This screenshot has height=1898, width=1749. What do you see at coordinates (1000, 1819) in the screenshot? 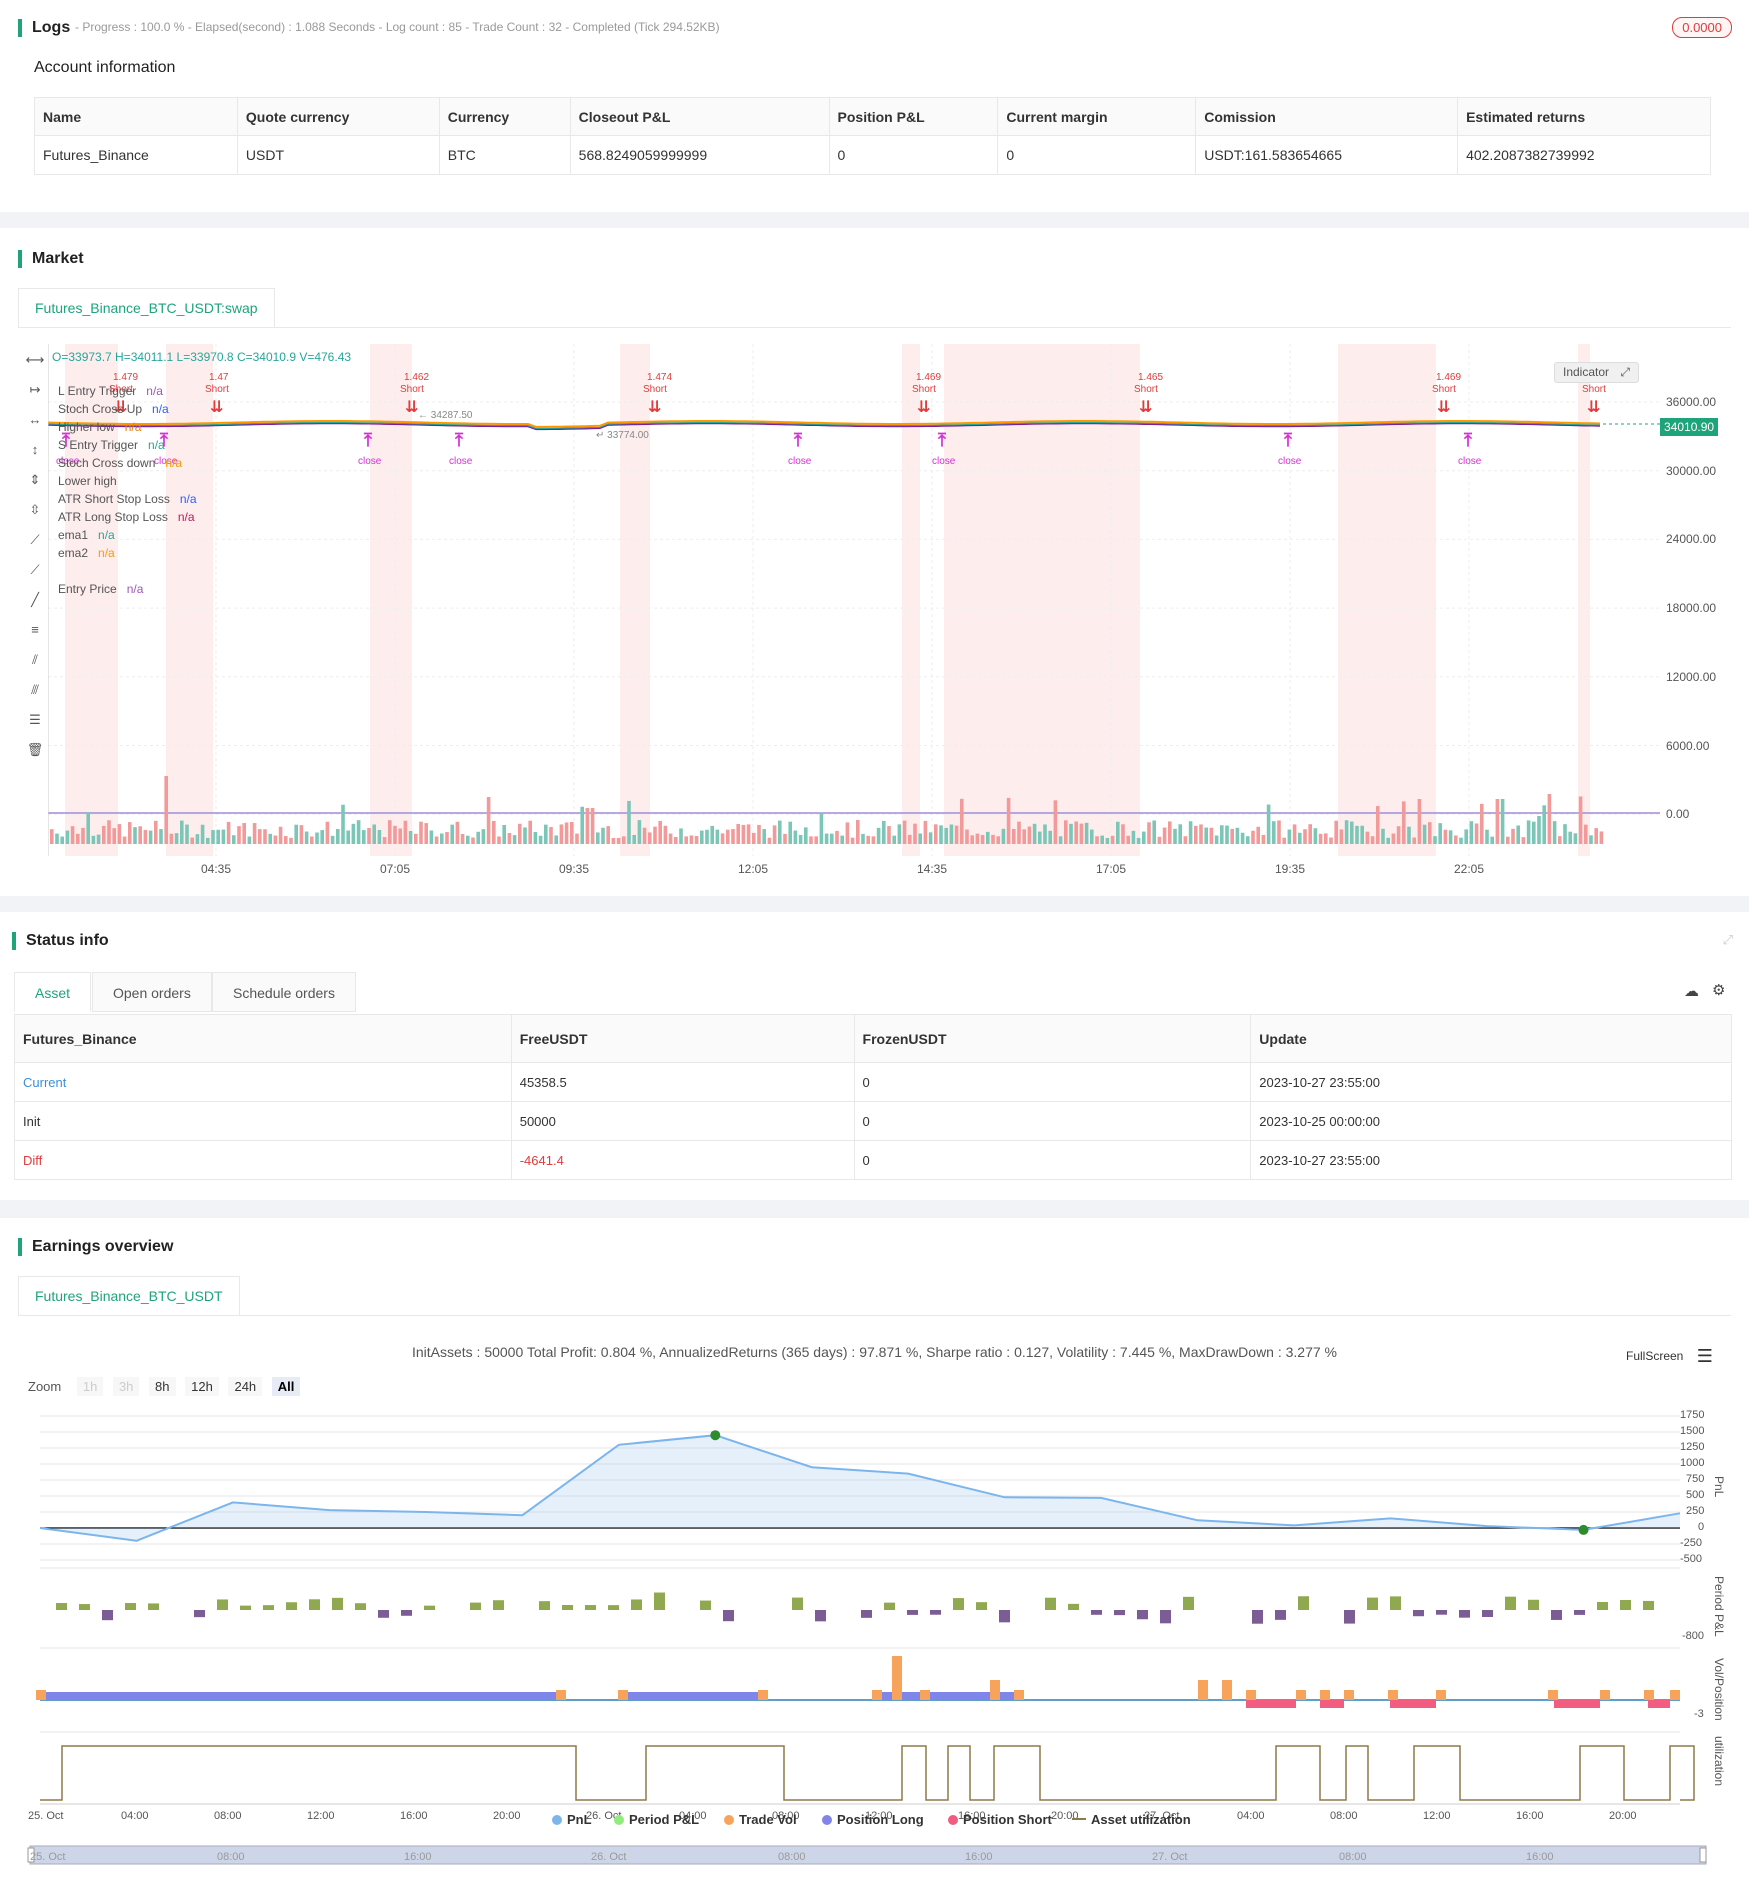
I see `legend-item: Position Short` at bounding box center [1000, 1819].